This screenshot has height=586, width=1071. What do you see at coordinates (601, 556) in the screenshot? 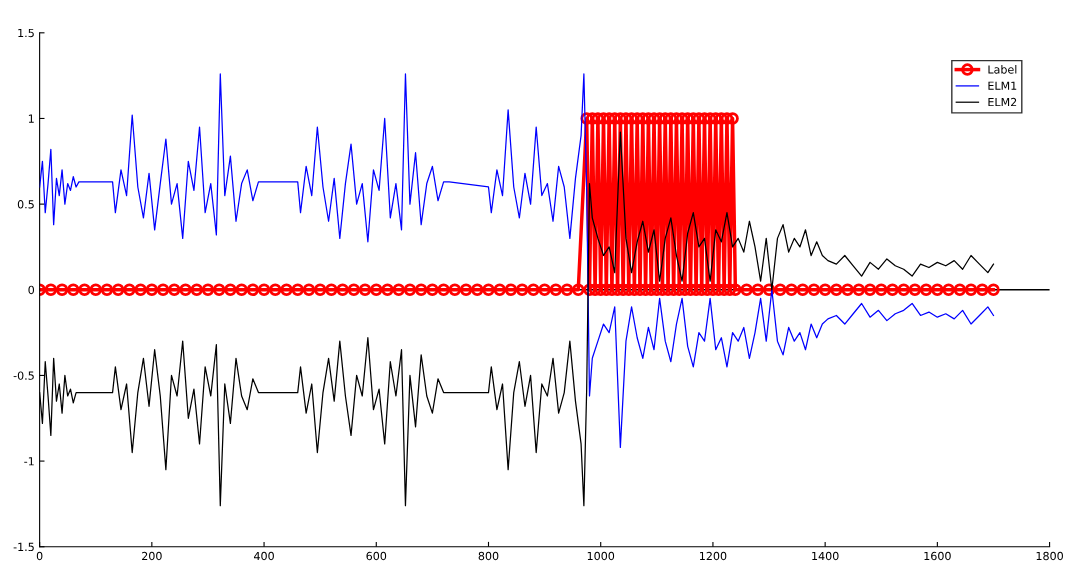
I see `x-tick-label: 1000` at bounding box center [601, 556].